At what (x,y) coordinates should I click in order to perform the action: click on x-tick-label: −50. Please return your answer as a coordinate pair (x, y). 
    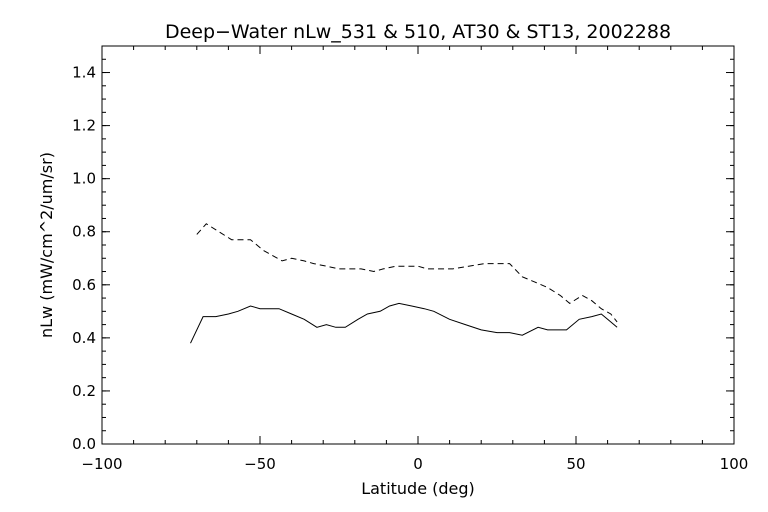
    Looking at the image, I should click on (260, 464).